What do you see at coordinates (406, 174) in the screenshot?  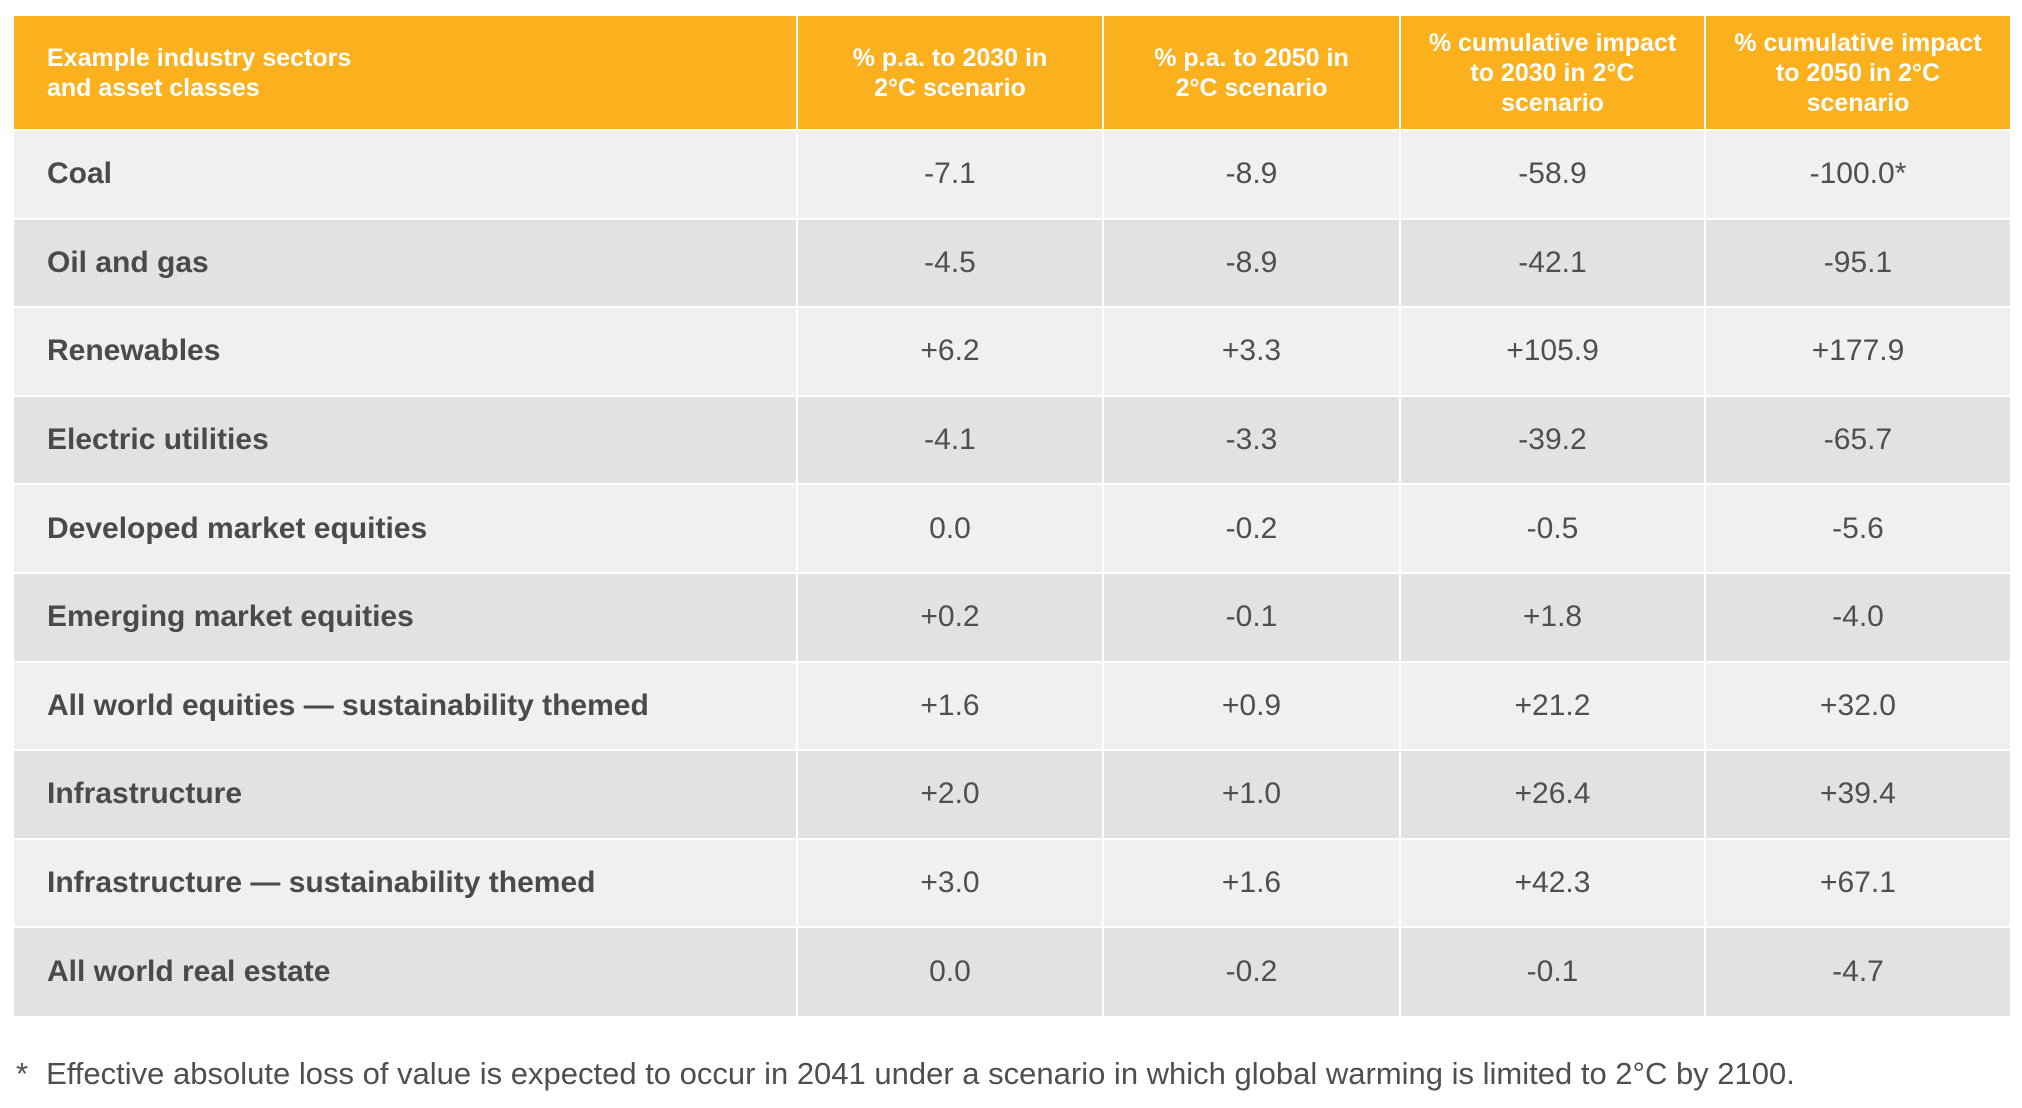 I see `sector-name: Coal` at bounding box center [406, 174].